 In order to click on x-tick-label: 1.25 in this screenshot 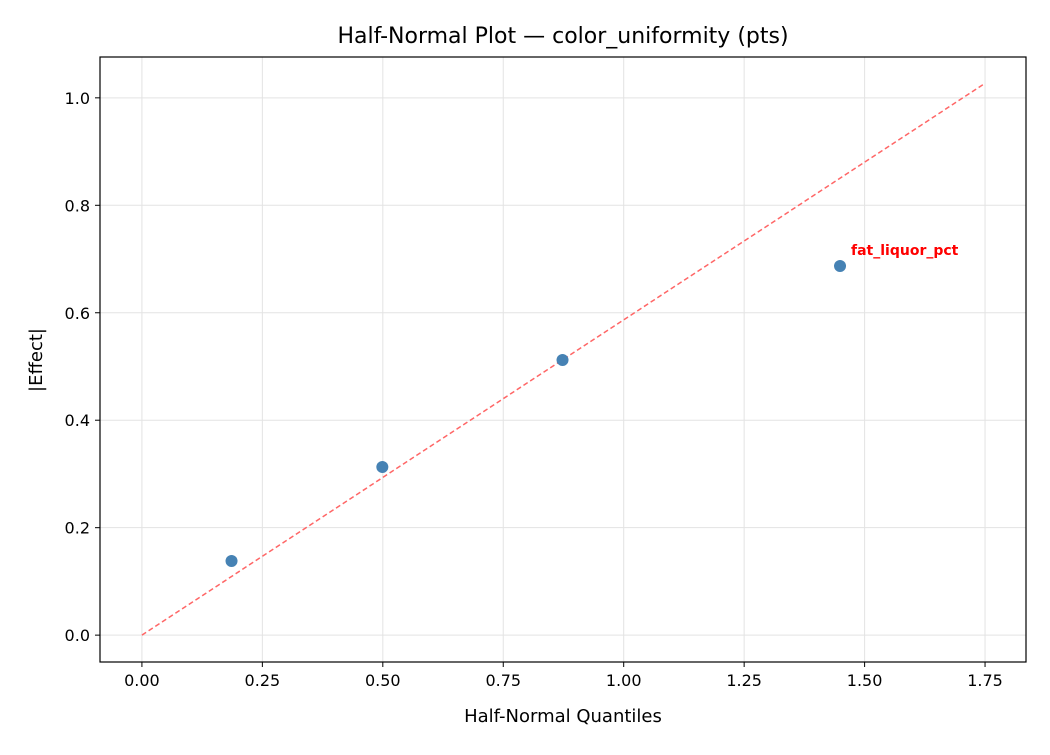, I will do `click(744, 680)`.